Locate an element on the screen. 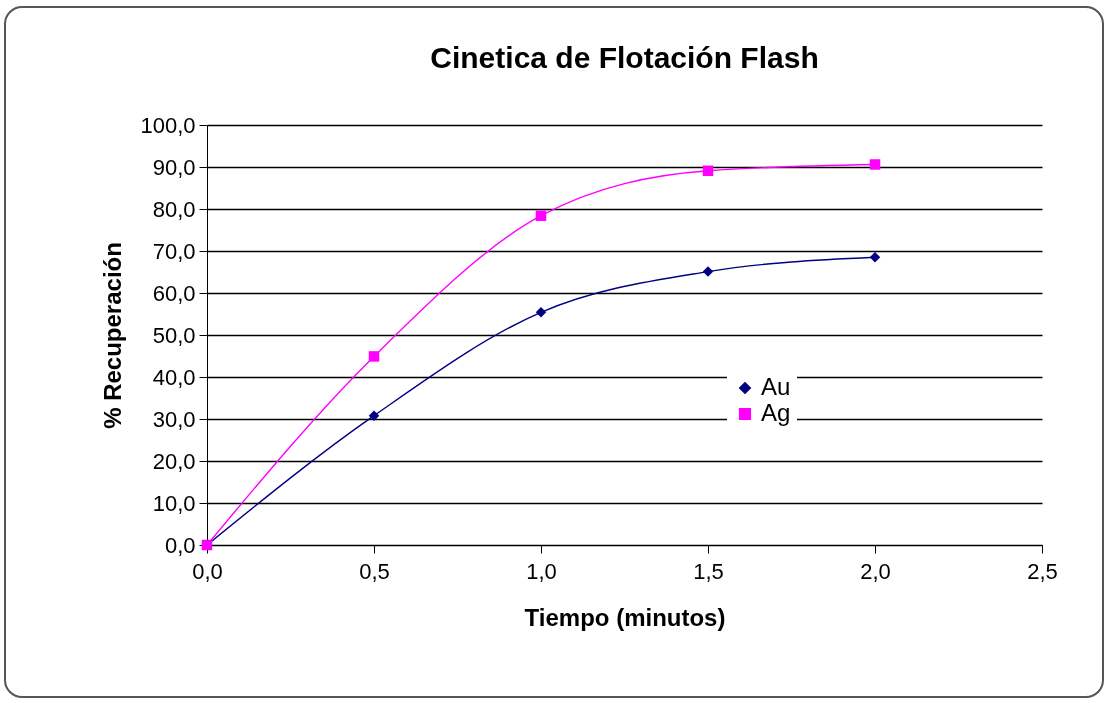  y-tick-label: 70,0 is located at coordinates (174, 251).